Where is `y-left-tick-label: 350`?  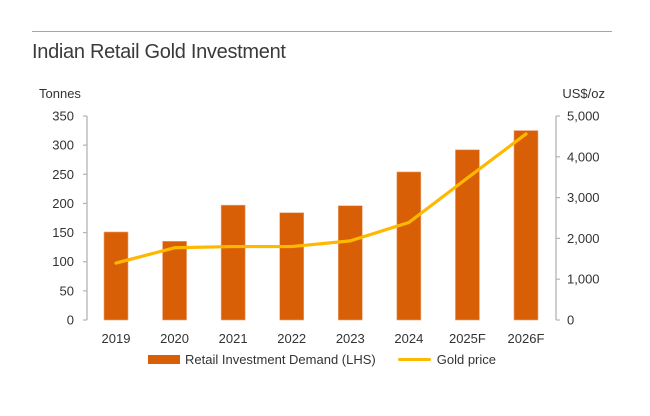 y-left-tick-label: 350 is located at coordinates (63, 116).